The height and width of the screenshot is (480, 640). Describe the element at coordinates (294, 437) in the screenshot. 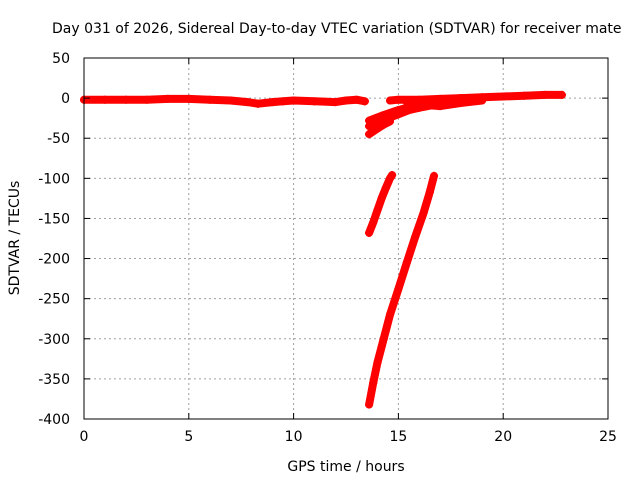

I see `x-tick-label: 10` at that location.